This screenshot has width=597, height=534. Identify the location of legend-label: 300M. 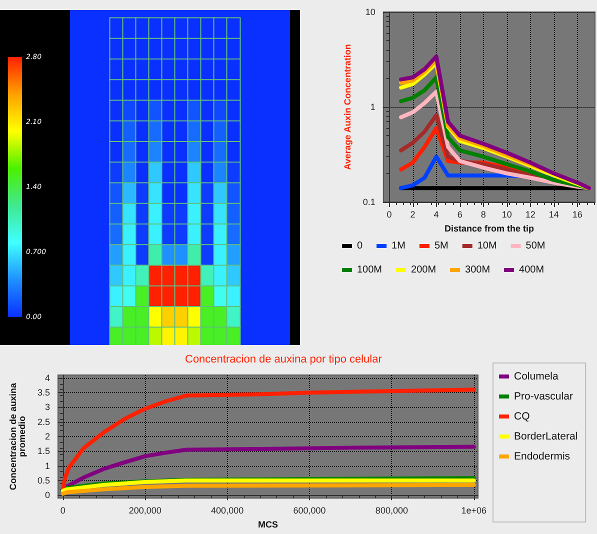
(477, 270).